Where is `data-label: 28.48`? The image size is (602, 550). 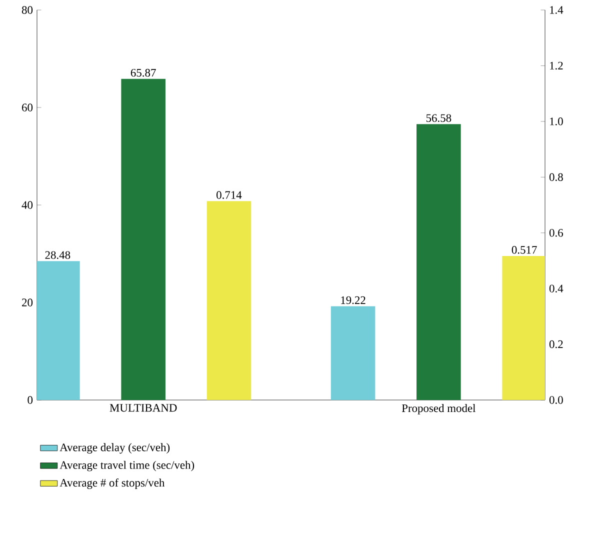 data-label: 28.48 is located at coordinates (57, 255).